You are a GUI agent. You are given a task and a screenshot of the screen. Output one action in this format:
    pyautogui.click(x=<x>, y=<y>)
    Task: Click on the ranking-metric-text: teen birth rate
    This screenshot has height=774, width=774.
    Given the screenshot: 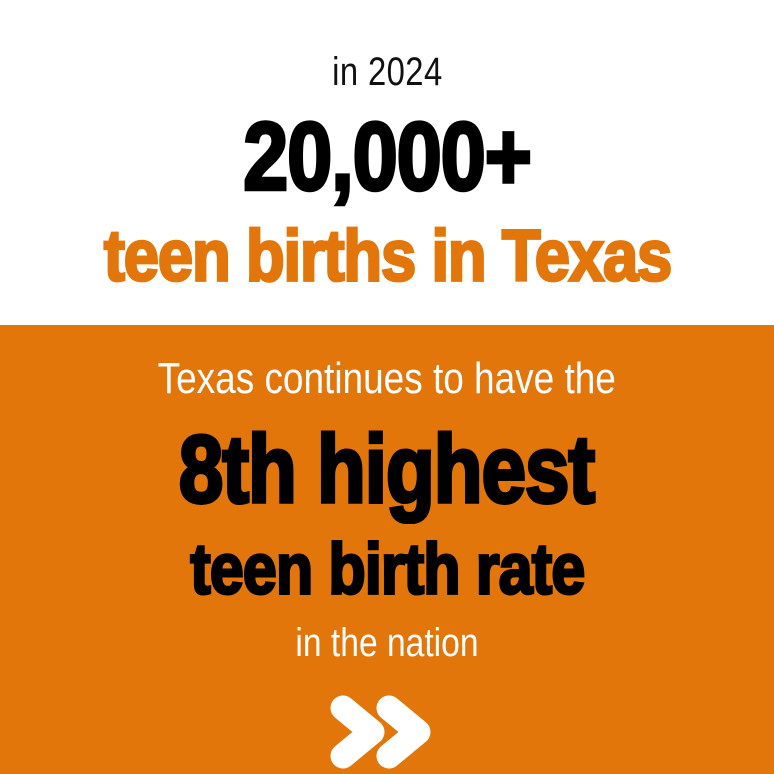 What is the action you would take?
    pyautogui.click(x=387, y=569)
    